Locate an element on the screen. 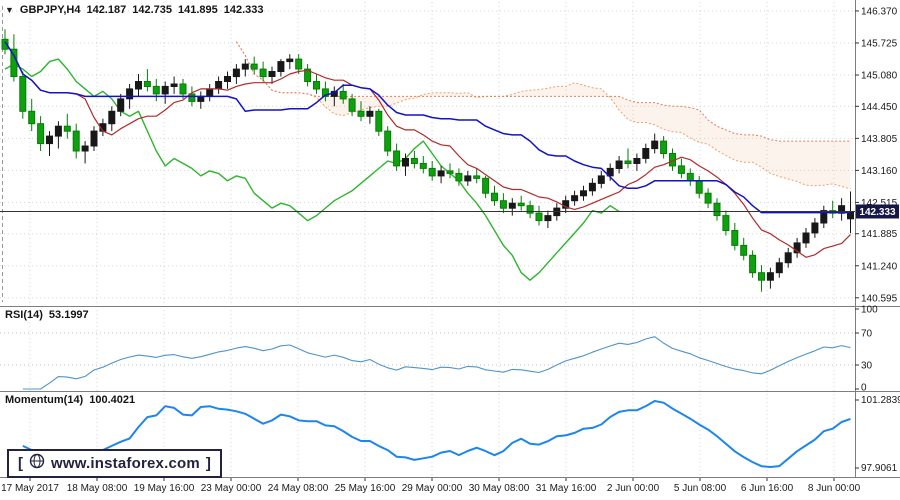 This screenshot has height=500, width=900. current-price-badge-text: 142.333 is located at coordinates (877, 212).